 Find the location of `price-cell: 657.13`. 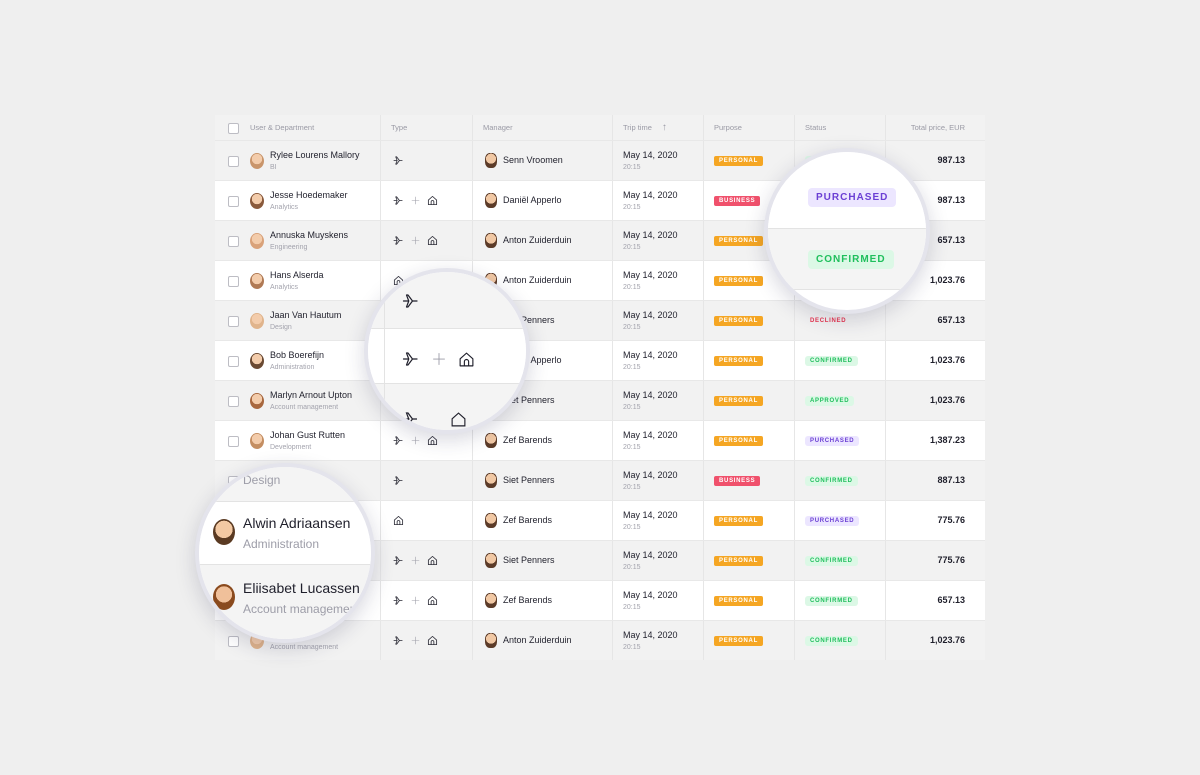

price-cell: 657.13 is located at coordinates (935, 320).